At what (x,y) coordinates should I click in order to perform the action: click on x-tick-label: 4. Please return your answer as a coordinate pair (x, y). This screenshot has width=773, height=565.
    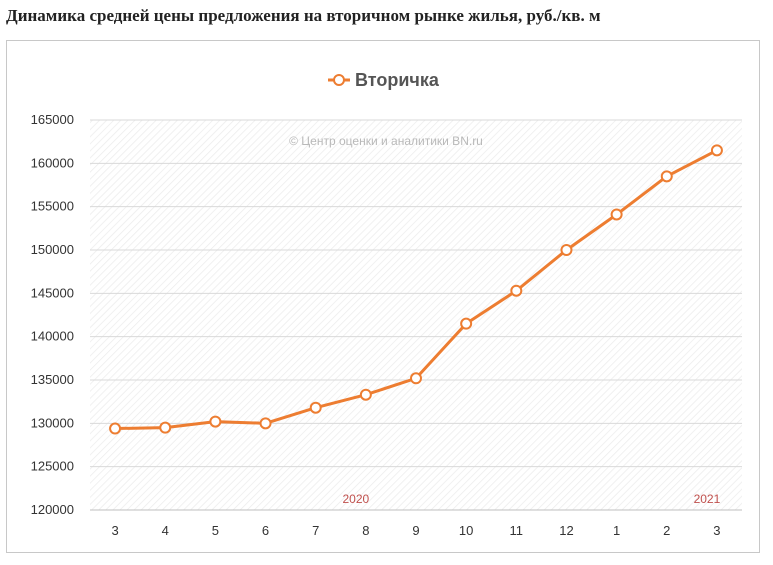
    Looking at the image, I should click on (165, 530).